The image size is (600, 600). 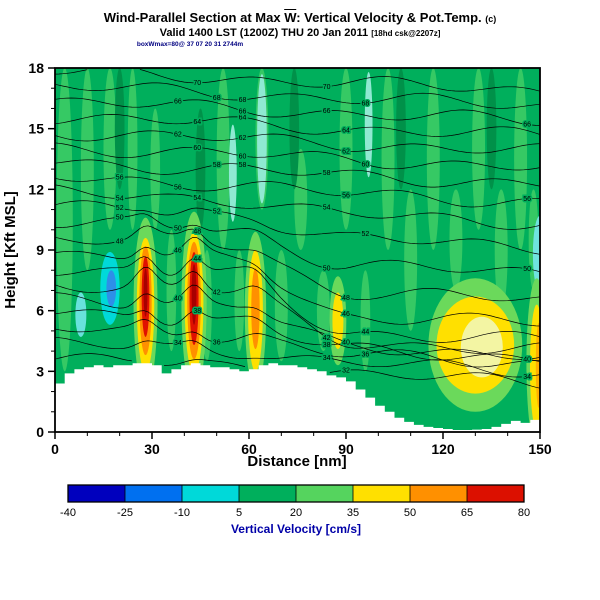 What do you see at coordinates (36, 68) in the screenshot?
I see `y-tick-label: 18` at bounding box center [36, 68].